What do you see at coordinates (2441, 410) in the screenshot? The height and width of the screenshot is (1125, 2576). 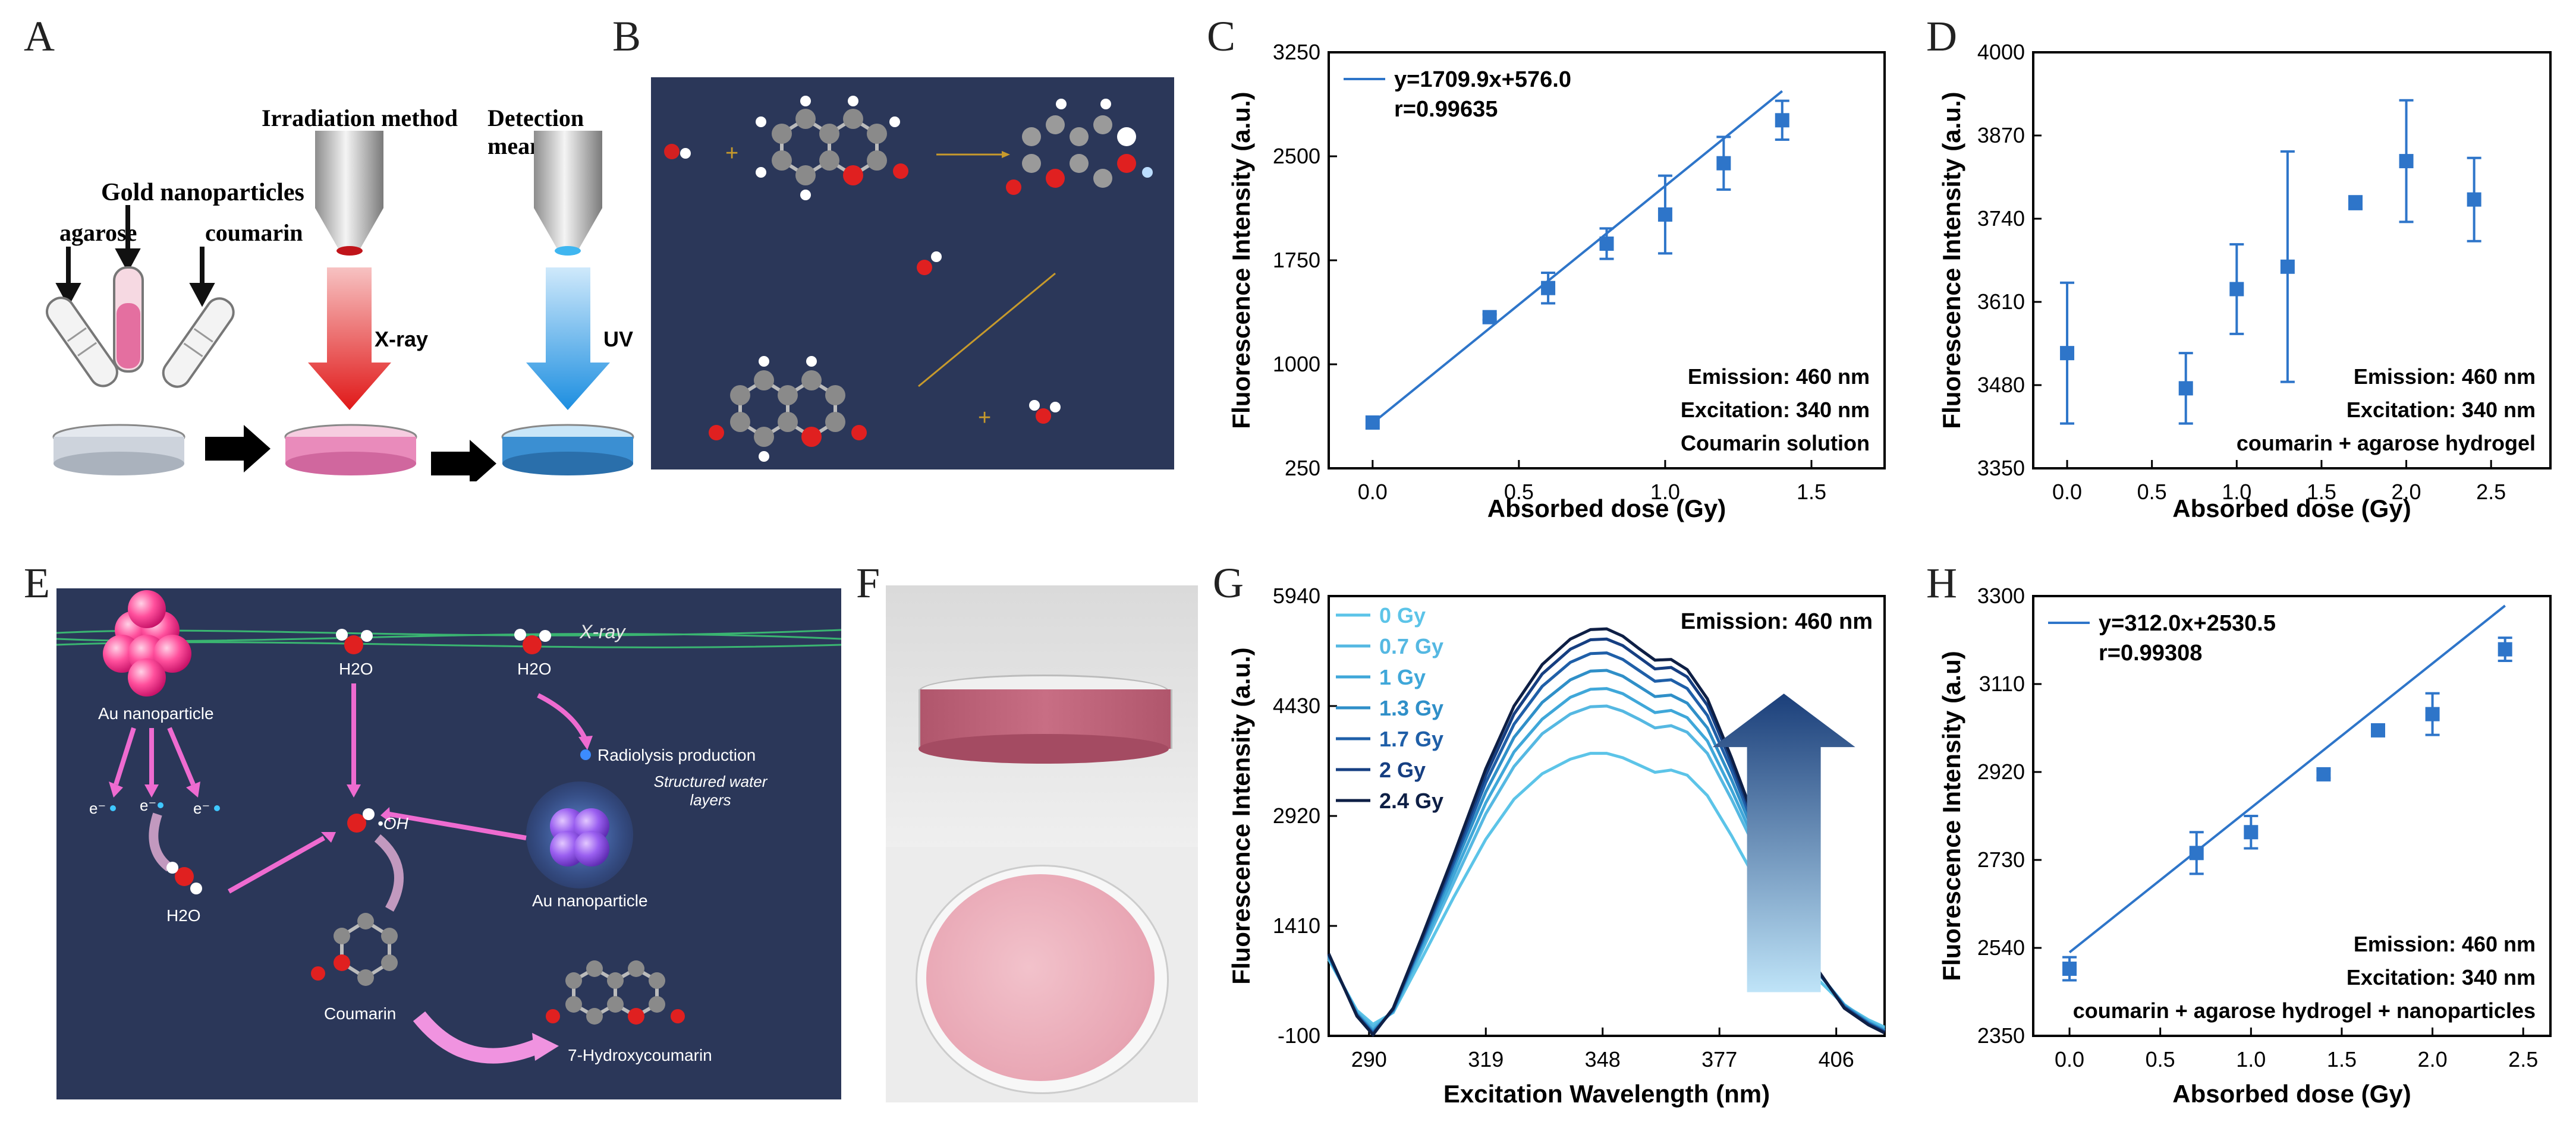 I see `note-line: Excitation: 340 nm` at bounding box center [2441, 410].